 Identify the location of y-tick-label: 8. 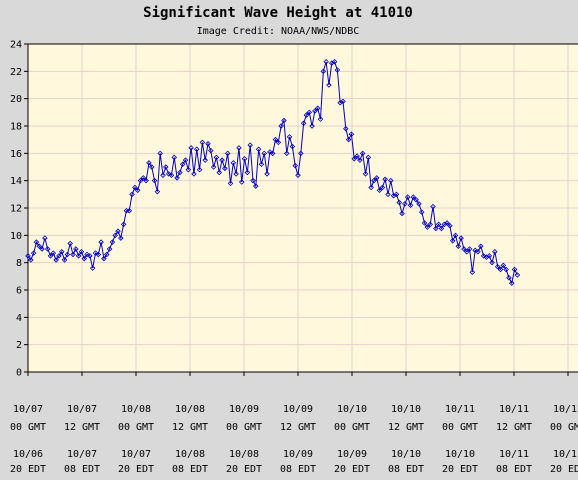
(19, 263).